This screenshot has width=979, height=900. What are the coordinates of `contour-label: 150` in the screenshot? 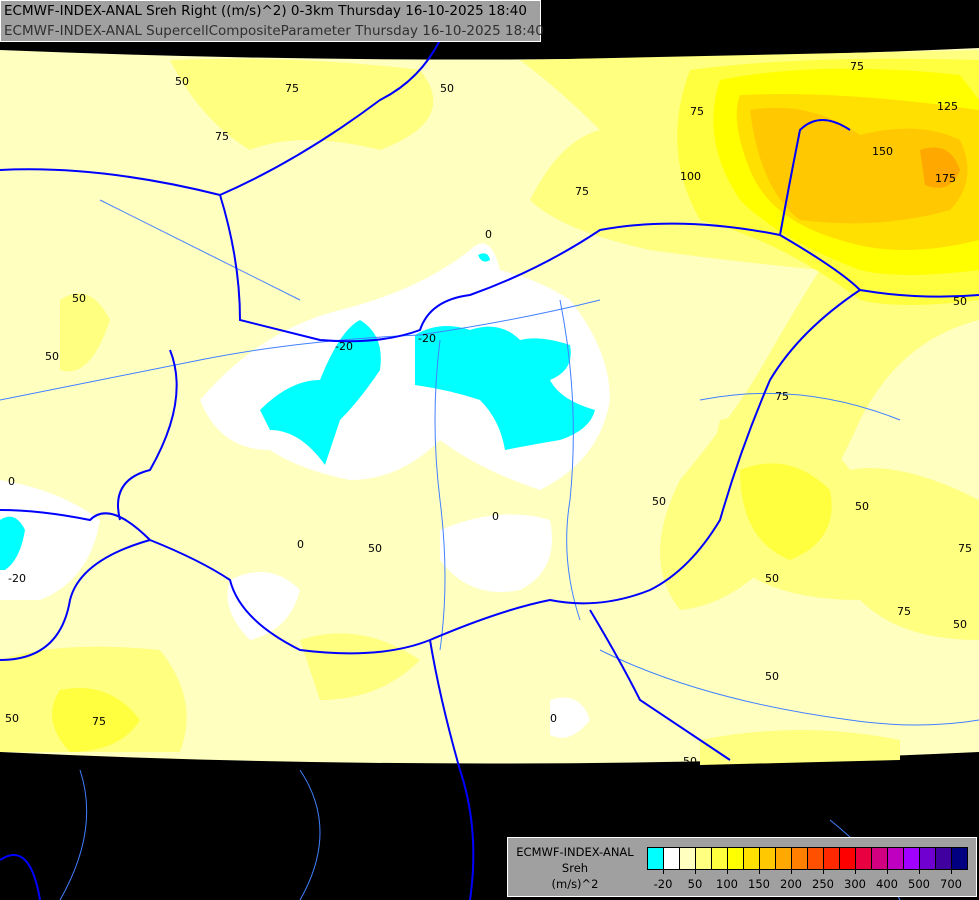 It's located at (882, 151).